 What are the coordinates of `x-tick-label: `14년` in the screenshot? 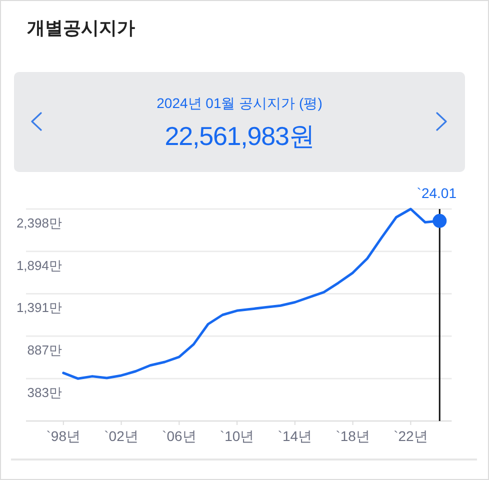 It's located at (295, 436).